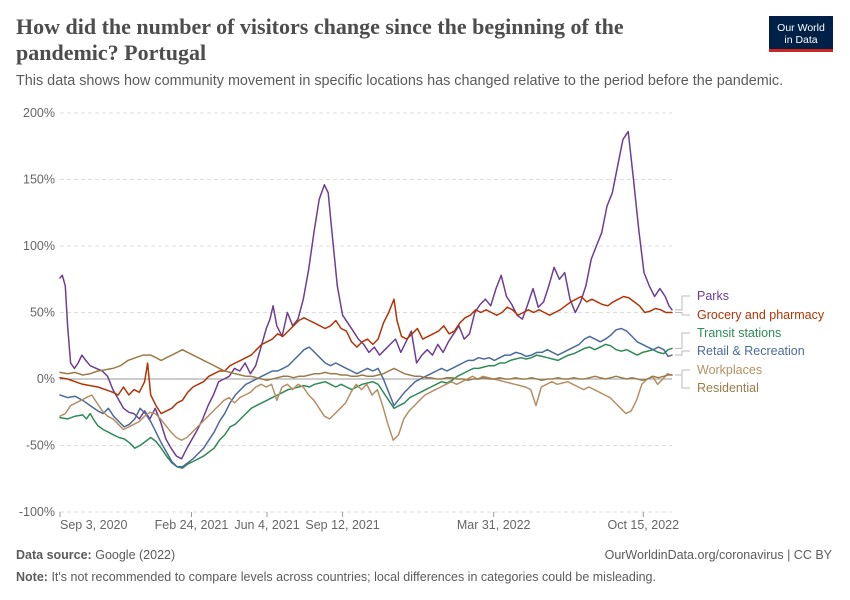 The width and height of the screenshot is (850, 600). What do you see at coordinates (761, 315) in the screenshot?
I see `legend-label-grocery-and-pharmacy: Grocery and pharmacy` at bounding box center [761, 315].